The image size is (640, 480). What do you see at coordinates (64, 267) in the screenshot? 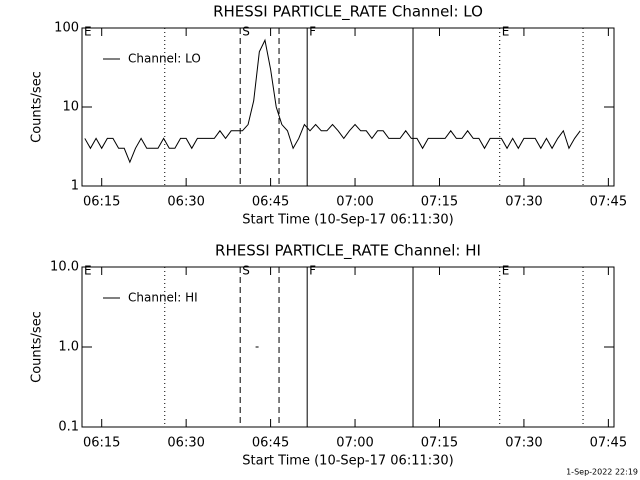
I see `y-tick-label: 10.0` at bounding box center [64, 267].